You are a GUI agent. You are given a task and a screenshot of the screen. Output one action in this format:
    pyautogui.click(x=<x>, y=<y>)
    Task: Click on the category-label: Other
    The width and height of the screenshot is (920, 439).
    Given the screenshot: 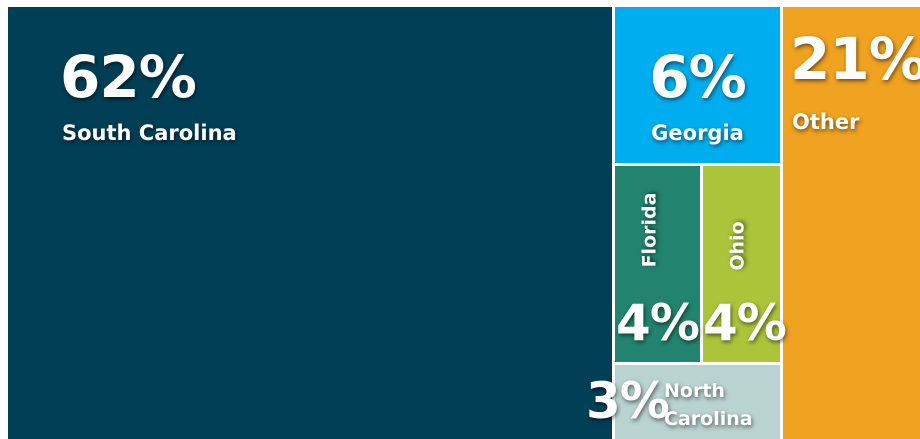 What is the action you would take?
    pyautogui.click(x=826, y=122)
    